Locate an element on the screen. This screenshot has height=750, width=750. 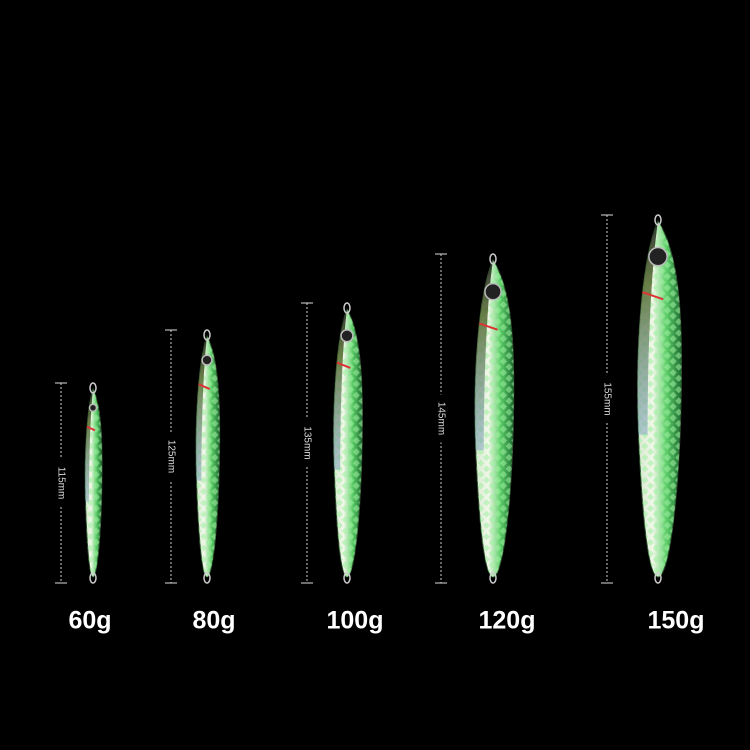
lure-item: 145mm 120g is located at coordinates (485, 444).